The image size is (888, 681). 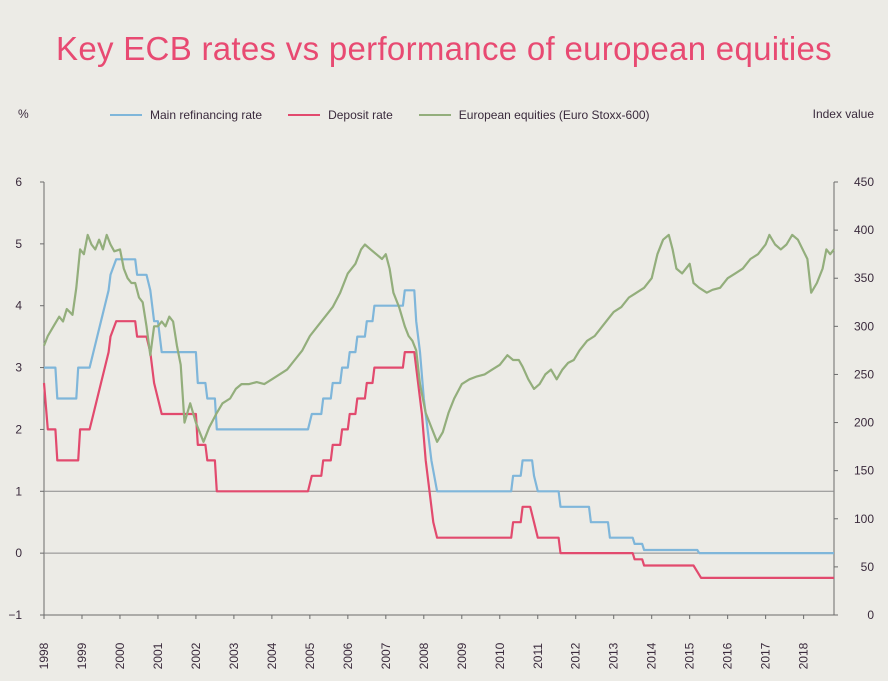 What do you see at coordinates (304, 115) in the screenshot?
I see `legend-swatch-deposit-rate` at bounding box center [304, 115].